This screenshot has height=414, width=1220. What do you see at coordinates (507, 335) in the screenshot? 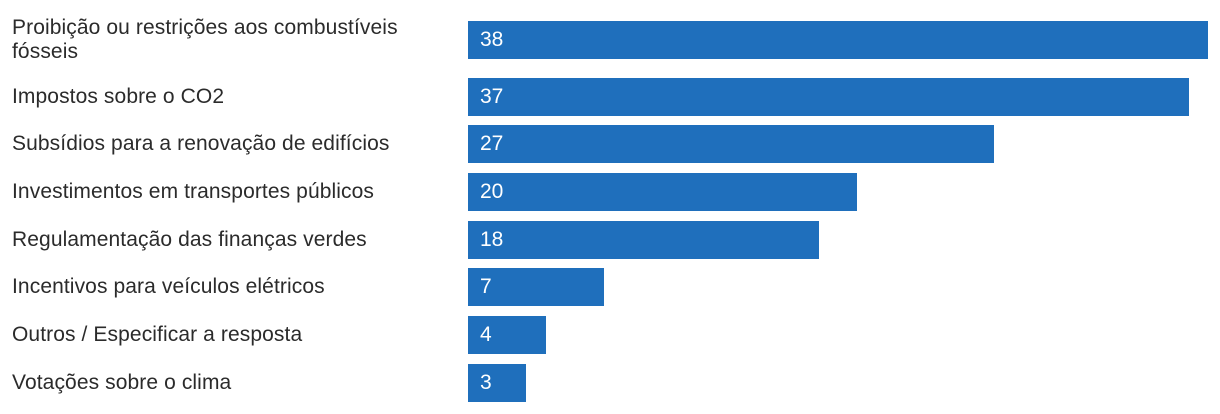
I see `bar: 4` at bounding box center [507, 335].